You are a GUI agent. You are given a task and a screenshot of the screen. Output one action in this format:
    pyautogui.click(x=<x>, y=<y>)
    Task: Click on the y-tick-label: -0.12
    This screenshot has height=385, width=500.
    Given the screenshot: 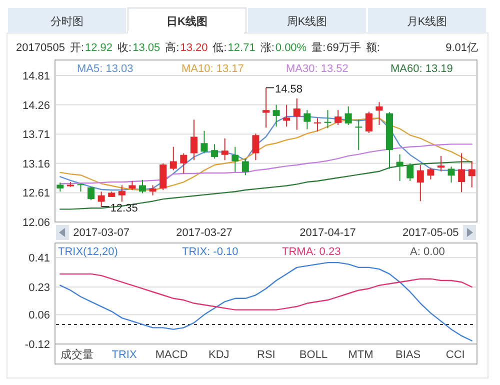 What is the action you would take?
    pyautogui.click(x=37, y=345)
    